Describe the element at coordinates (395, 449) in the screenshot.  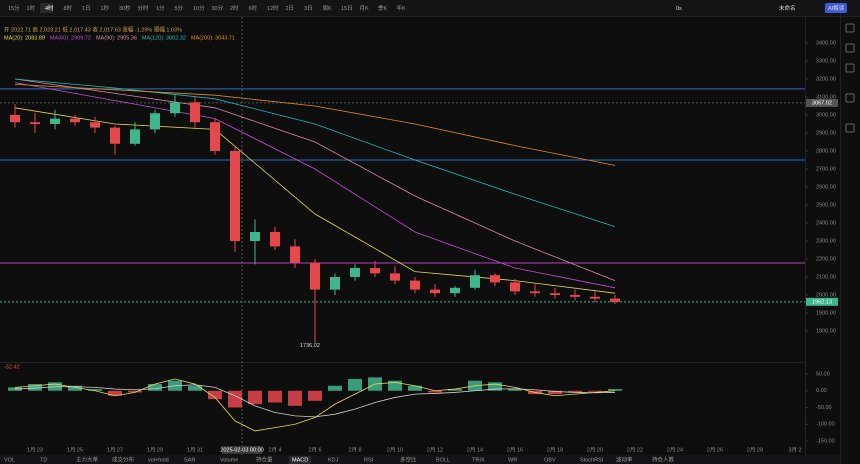
I see `x-tick-label: 2月 10` at that location.